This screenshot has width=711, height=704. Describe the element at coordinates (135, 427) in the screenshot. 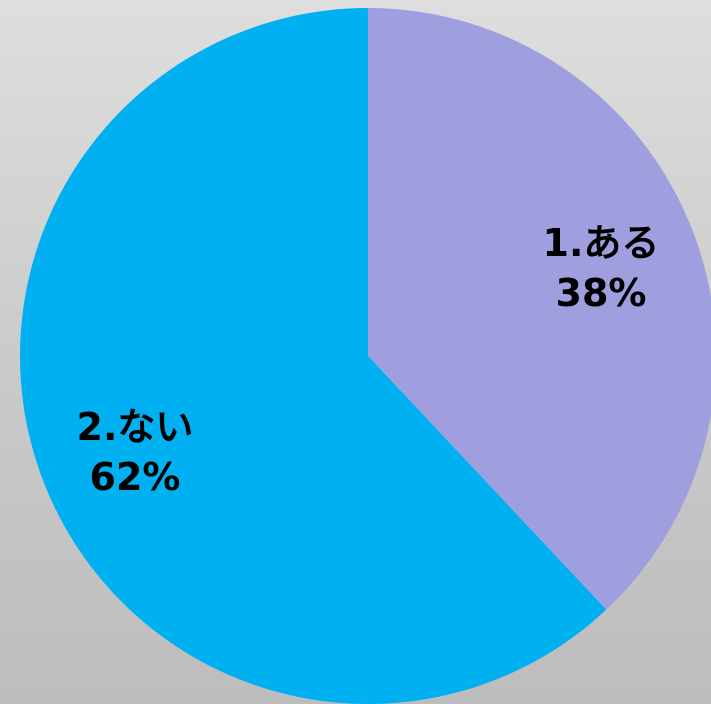

I see `slice-category-label-2: 2.ない` at that location.